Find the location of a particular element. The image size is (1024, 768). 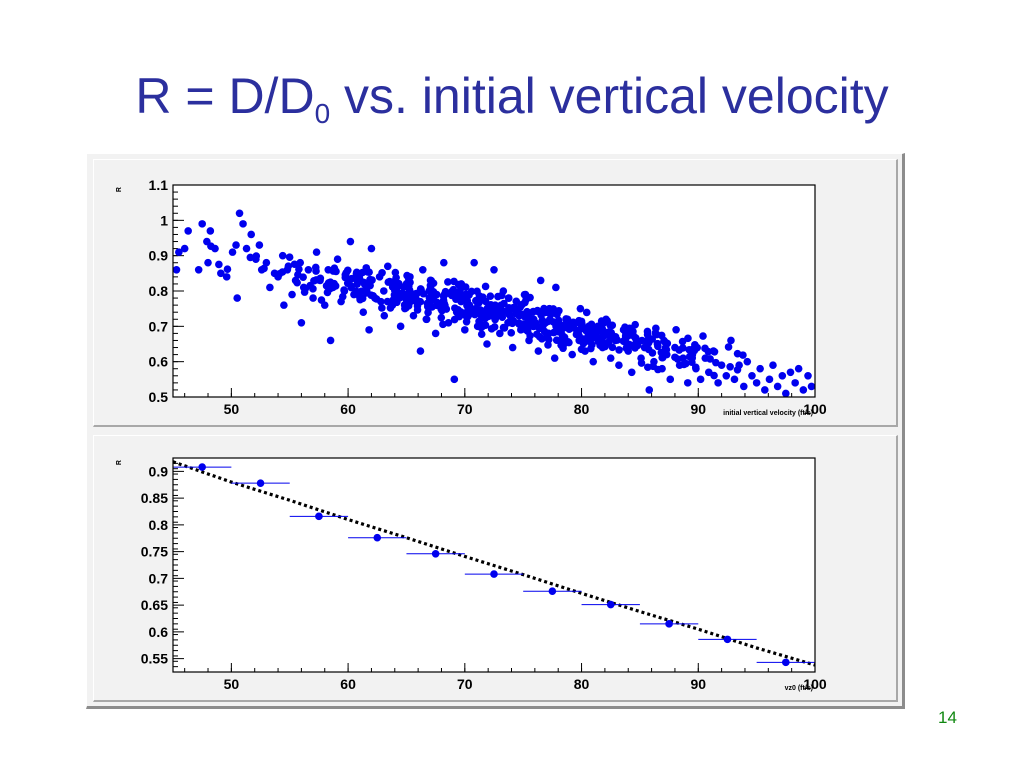

y-tick-label: 0.8 is located at coordinates (159, 525).